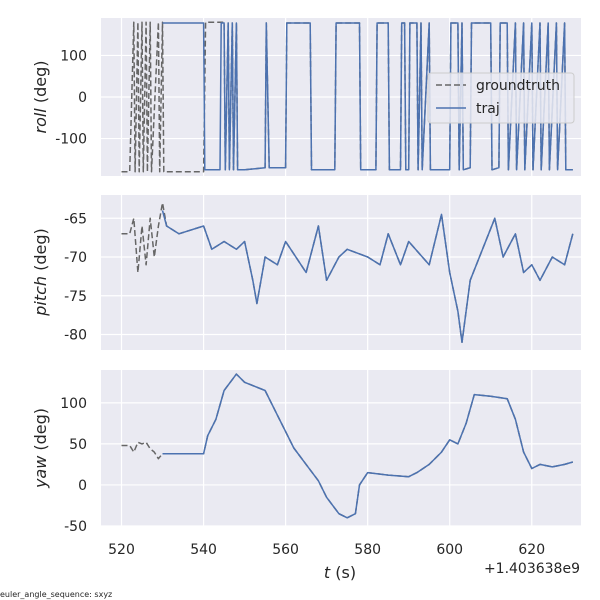 The height and width of the screenshot is (600, 600). What do you see at coordinates (518, 86) in the screenshot?
I see `legend-groundtruth-label: groundtruth` at bounding box center [518, 86].